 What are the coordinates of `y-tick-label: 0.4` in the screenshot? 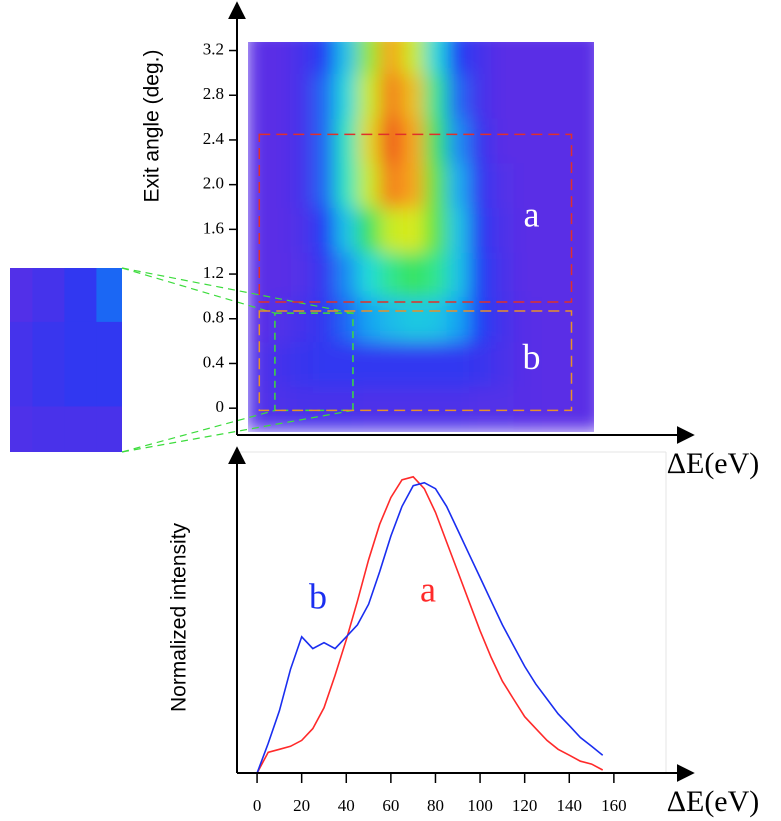 It's located at (214, 361).